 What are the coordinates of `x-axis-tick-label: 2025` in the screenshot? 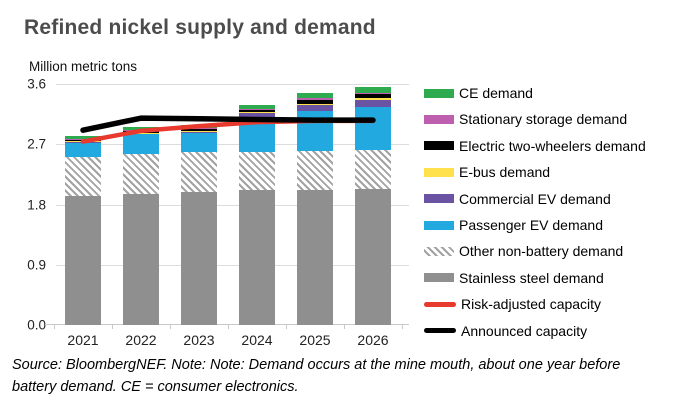 It's located at (315, 340).